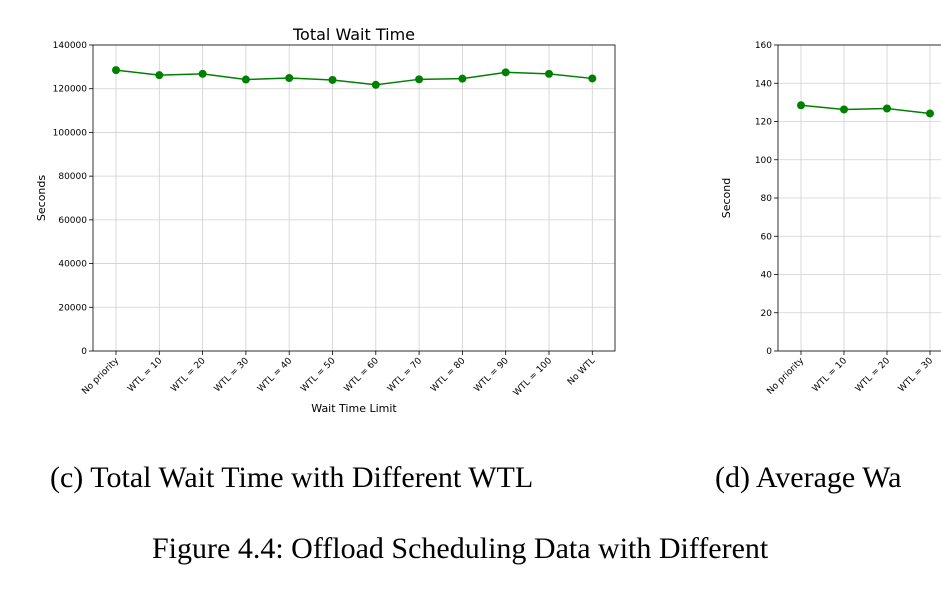 Image resolution: width=941 pixels, height=591 pixels. What do you see at coordinates (767, 276) in the screenshot?
I see `y-tick-label: 40` at bounding box center [767, 276].